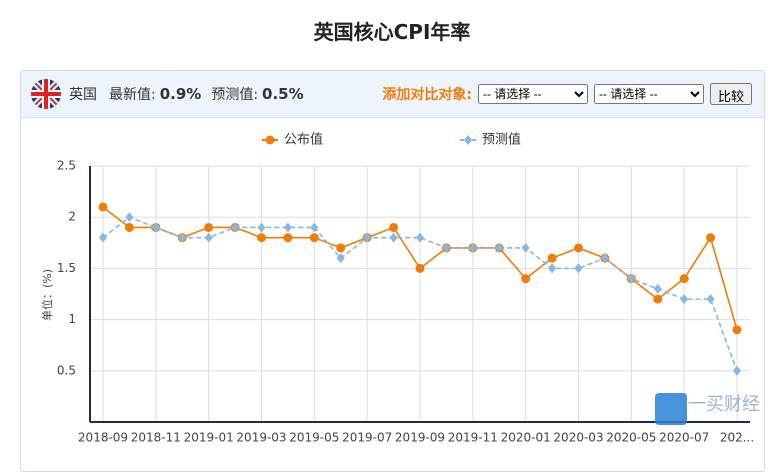 The height and width of the screenshot is (472, 784). What do you see at coordinates (314, 438) in the screenshot?
I see `x-tick-label: 2019-05` at bounding box center [314, 438].